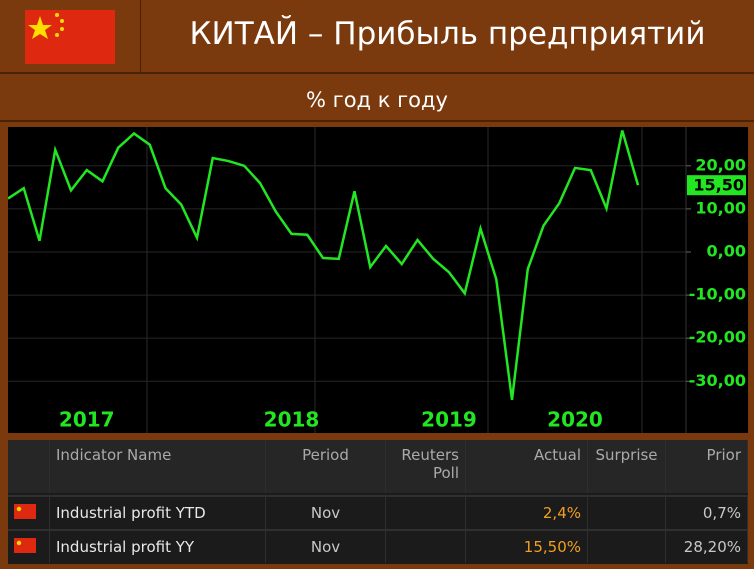 Image resolution: width=754 pixels, height=569 pixels. I want to click on y-tick-label: 0,00, so click(726, 250).